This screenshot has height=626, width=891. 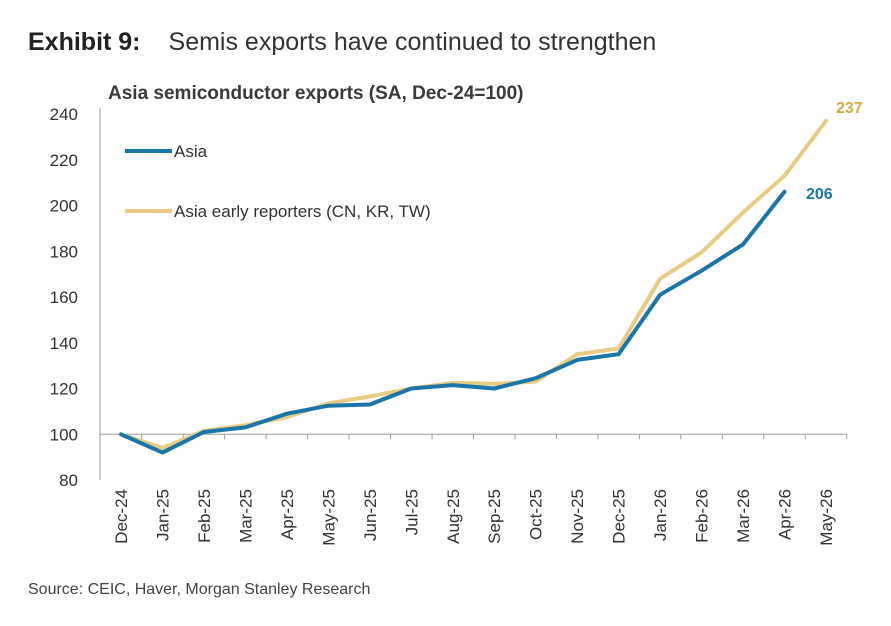 I want to click on end-value-label: 237, so click(x=849, y=108).